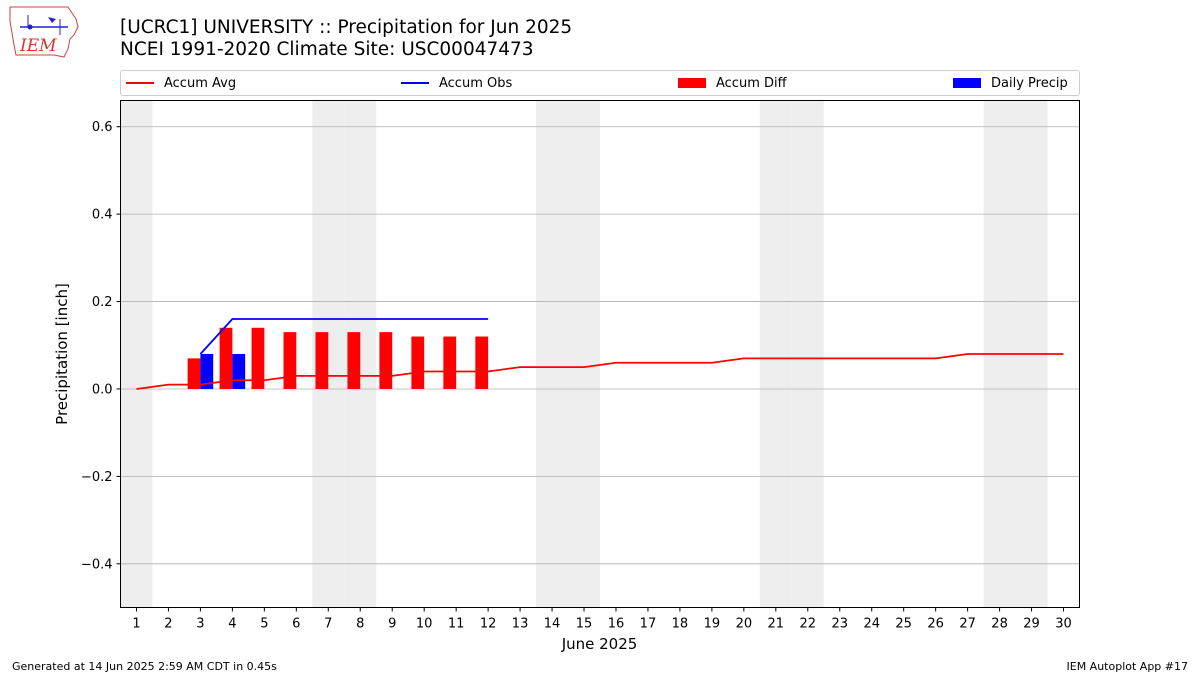 The image size is (1200, 675). What do you see at coordinates (102, 389) in the screenshot?
I see `y-tick-label: 0.0` at bounding box center [102, 389].